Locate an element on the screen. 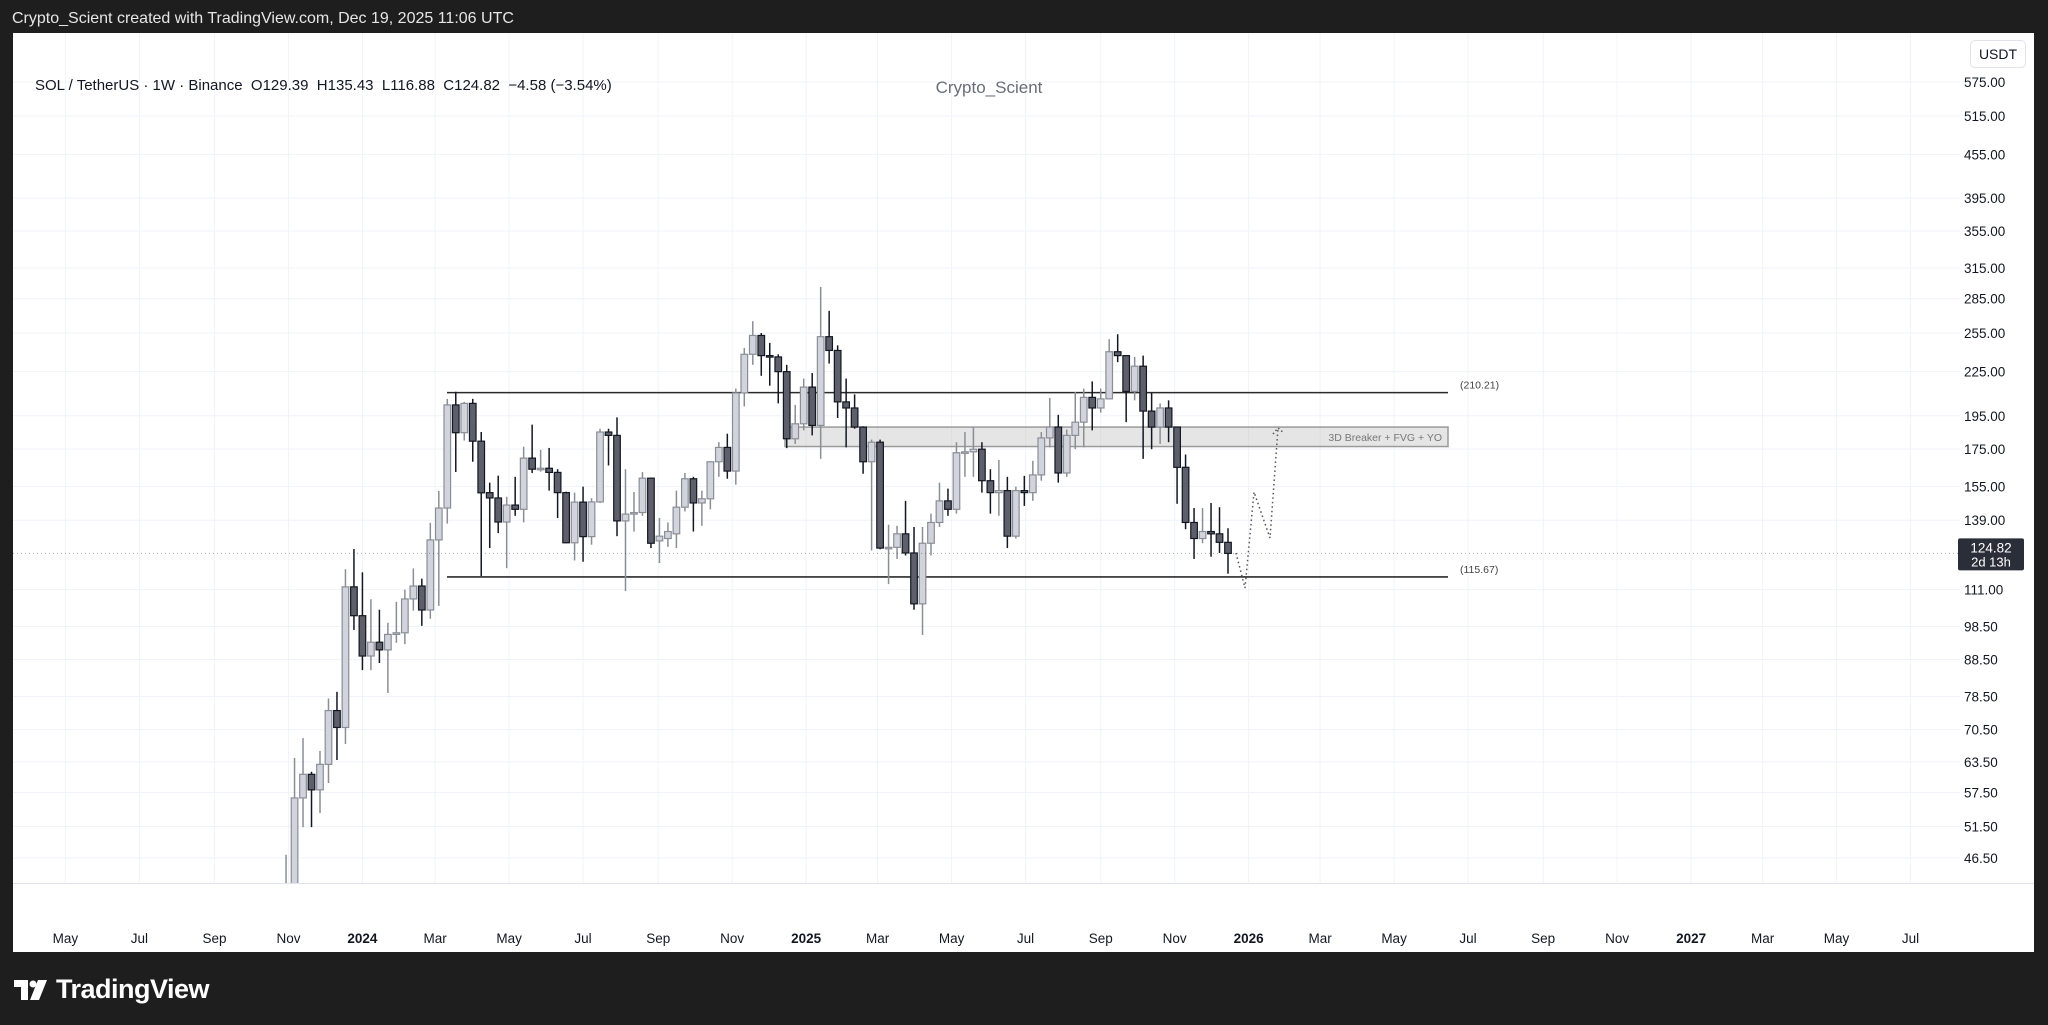 The image size is (2048, 1025). price-tick-label: 355.00 is located at coordinates (1984, 231).